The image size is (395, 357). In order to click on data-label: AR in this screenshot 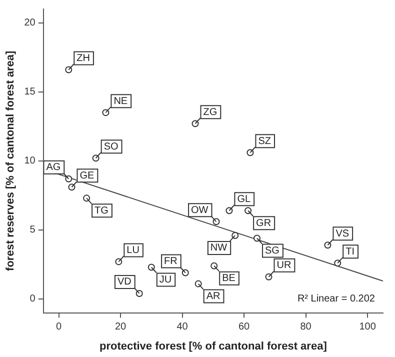, I will do `click(213, 296)`.